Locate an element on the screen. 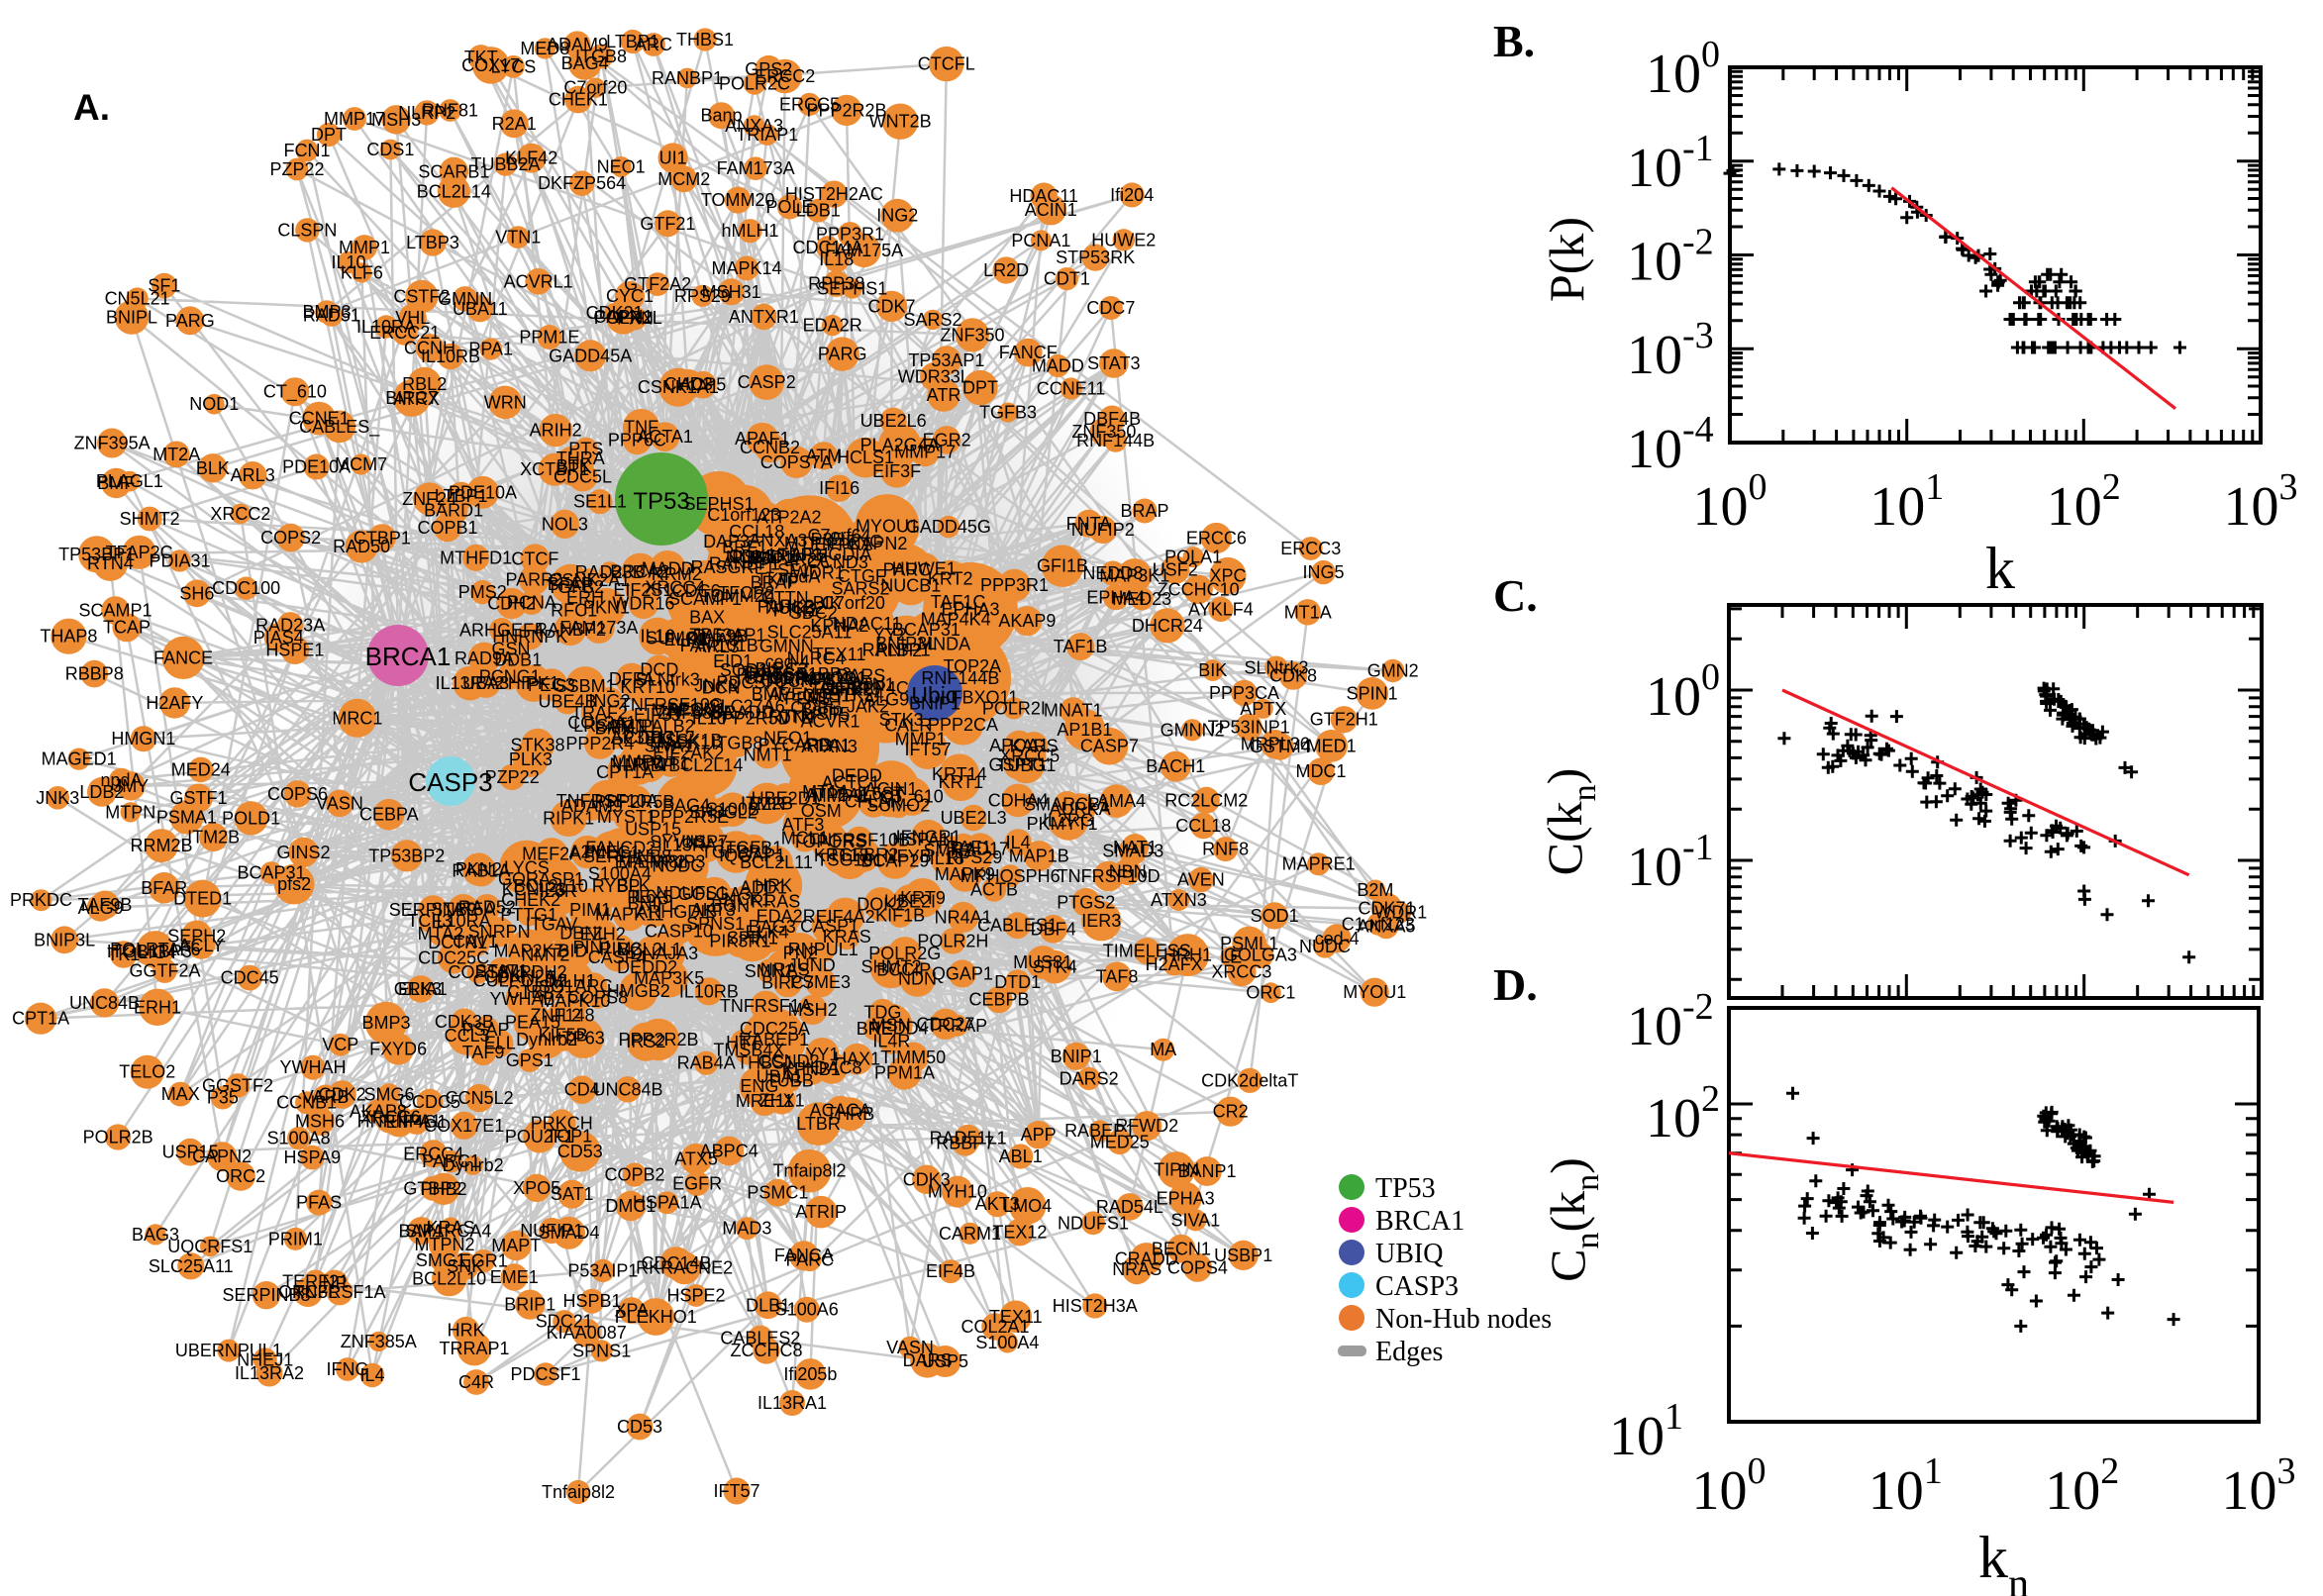 This screenshot has width=2323, height=1596. svg-text: PRKDC is located at coordinates (41, 900).